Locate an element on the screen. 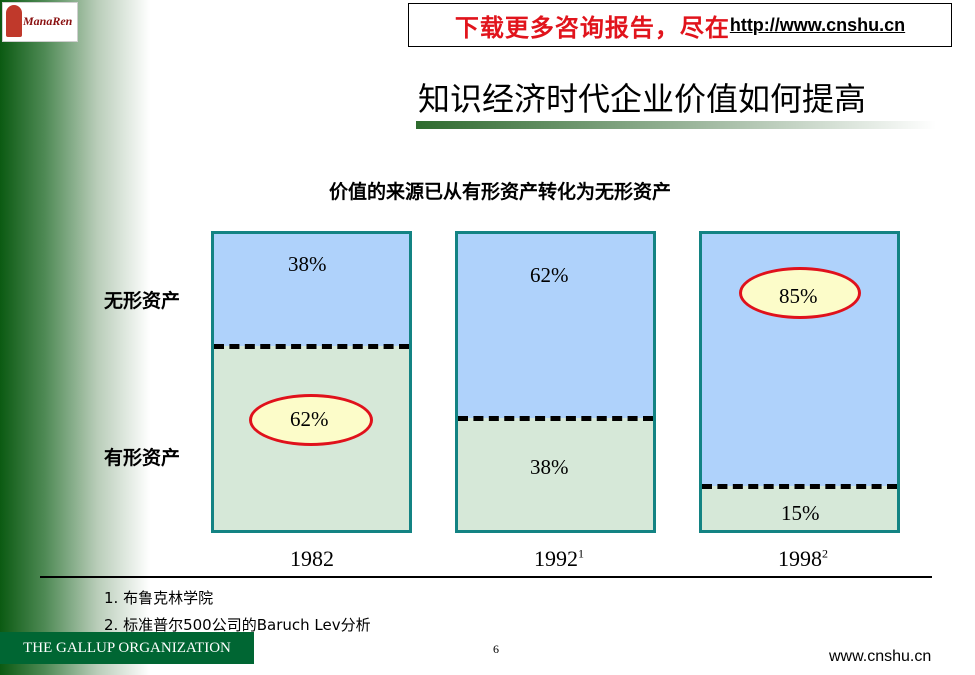  bar-segment-intangible-1982 is located at coordinates (311, 290).